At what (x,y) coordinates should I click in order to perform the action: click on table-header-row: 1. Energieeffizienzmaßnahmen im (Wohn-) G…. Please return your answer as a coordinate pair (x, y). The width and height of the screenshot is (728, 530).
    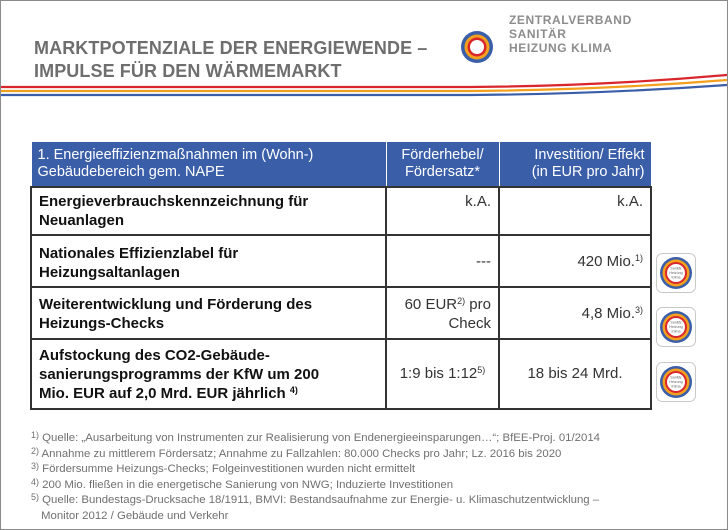
    Looking at the image, I should click on (341, 164).